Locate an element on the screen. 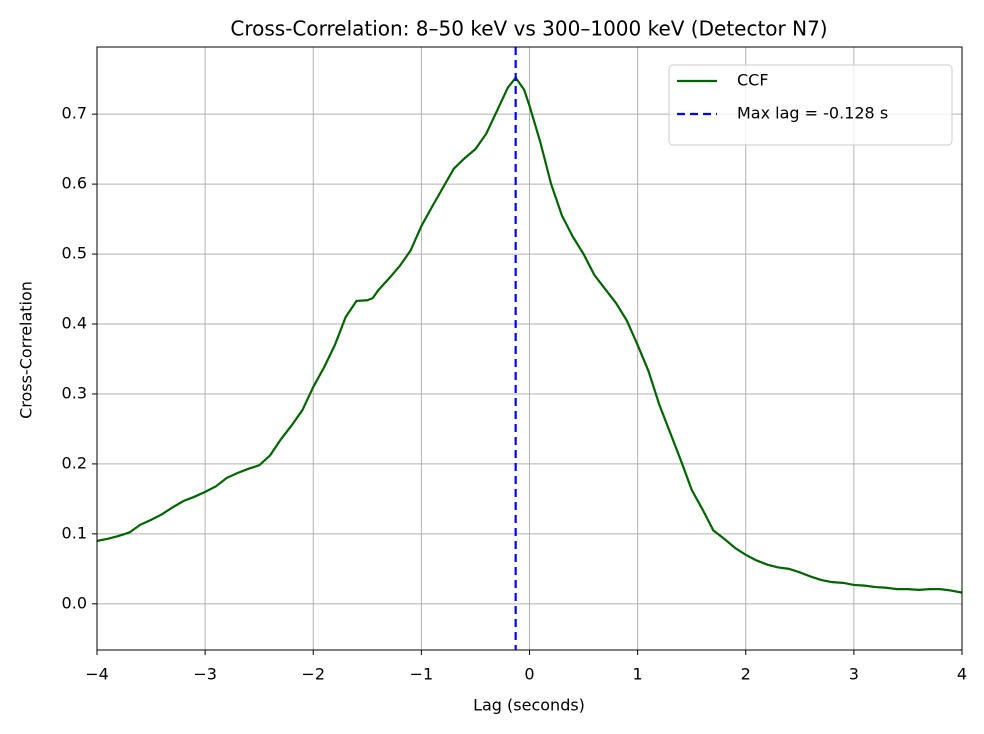 Image resolution: width=984 pixels, height=734 pixels. x-tick-label: 2 is located at coordinates (746, 674).